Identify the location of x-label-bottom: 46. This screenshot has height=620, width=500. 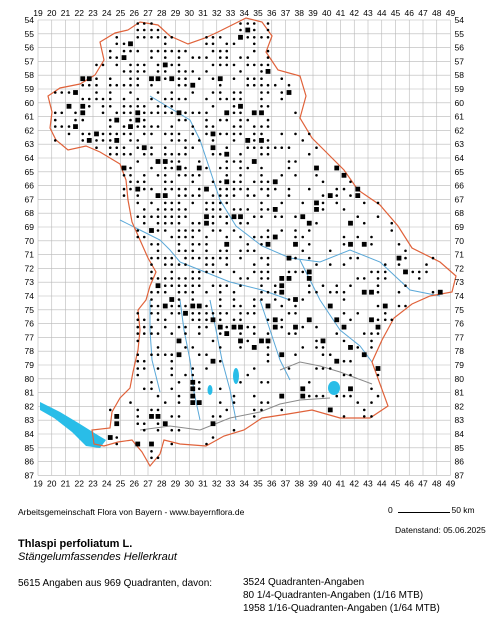
(410, 483).